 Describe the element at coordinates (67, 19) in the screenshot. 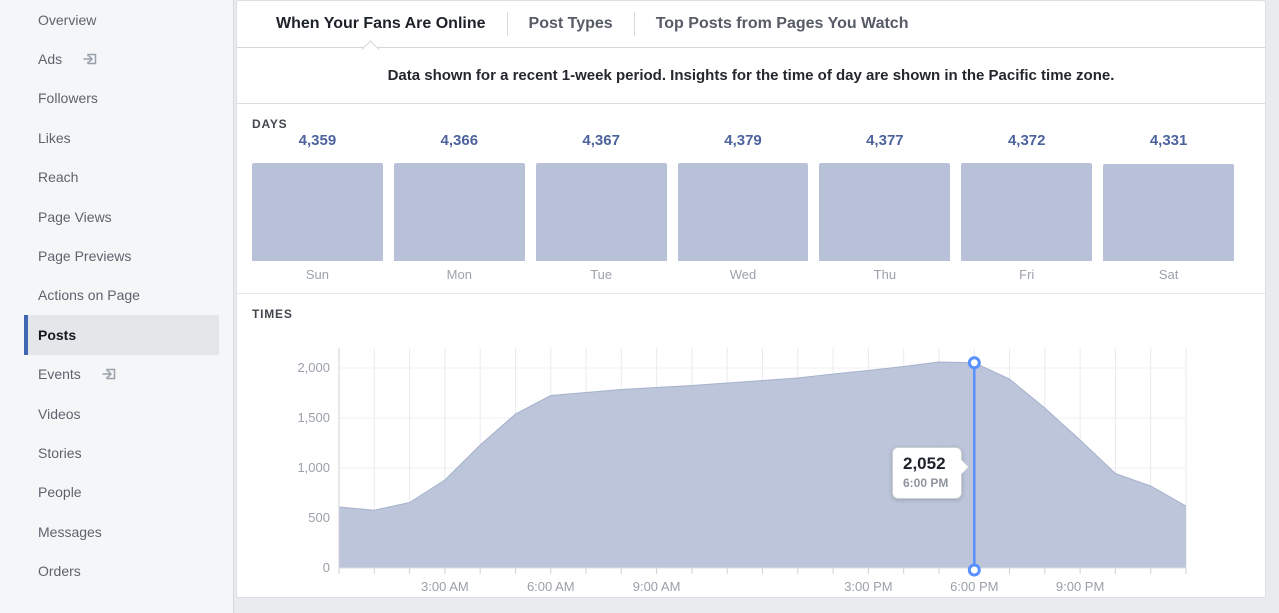

I see `sidebar-item-label: Overview` at that location.